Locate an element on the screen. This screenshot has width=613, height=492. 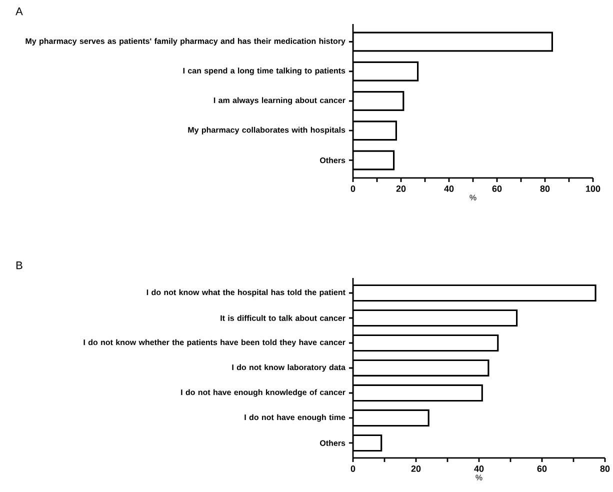
y-tick-label: I can spend a long time talking to patients is located at coordinates (264, 72).